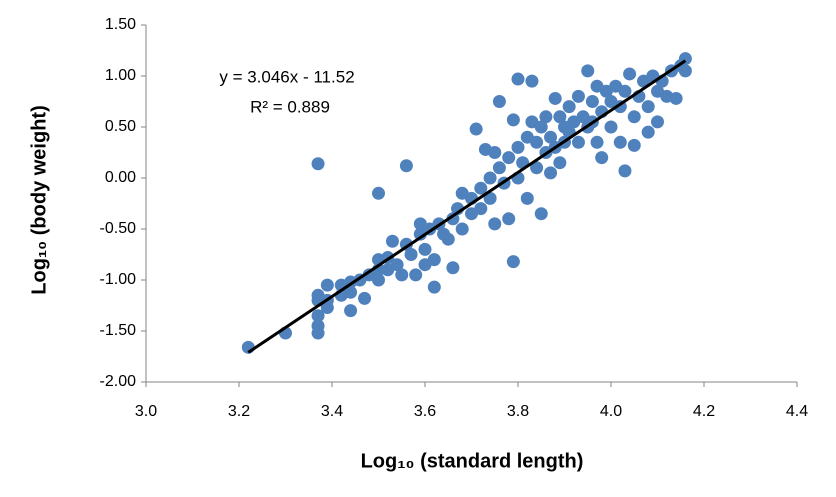 This screenshot has width=836, height=497. What do you see at coordinates (239, 411) in the screenshot?
I see `x-tick-label: 3.2` at bounding box center [239, 411].